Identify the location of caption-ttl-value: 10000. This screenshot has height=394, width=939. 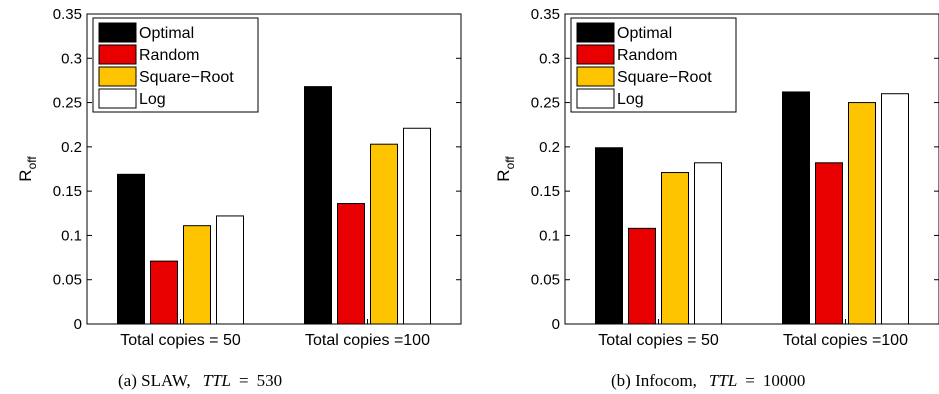
(784, 380).